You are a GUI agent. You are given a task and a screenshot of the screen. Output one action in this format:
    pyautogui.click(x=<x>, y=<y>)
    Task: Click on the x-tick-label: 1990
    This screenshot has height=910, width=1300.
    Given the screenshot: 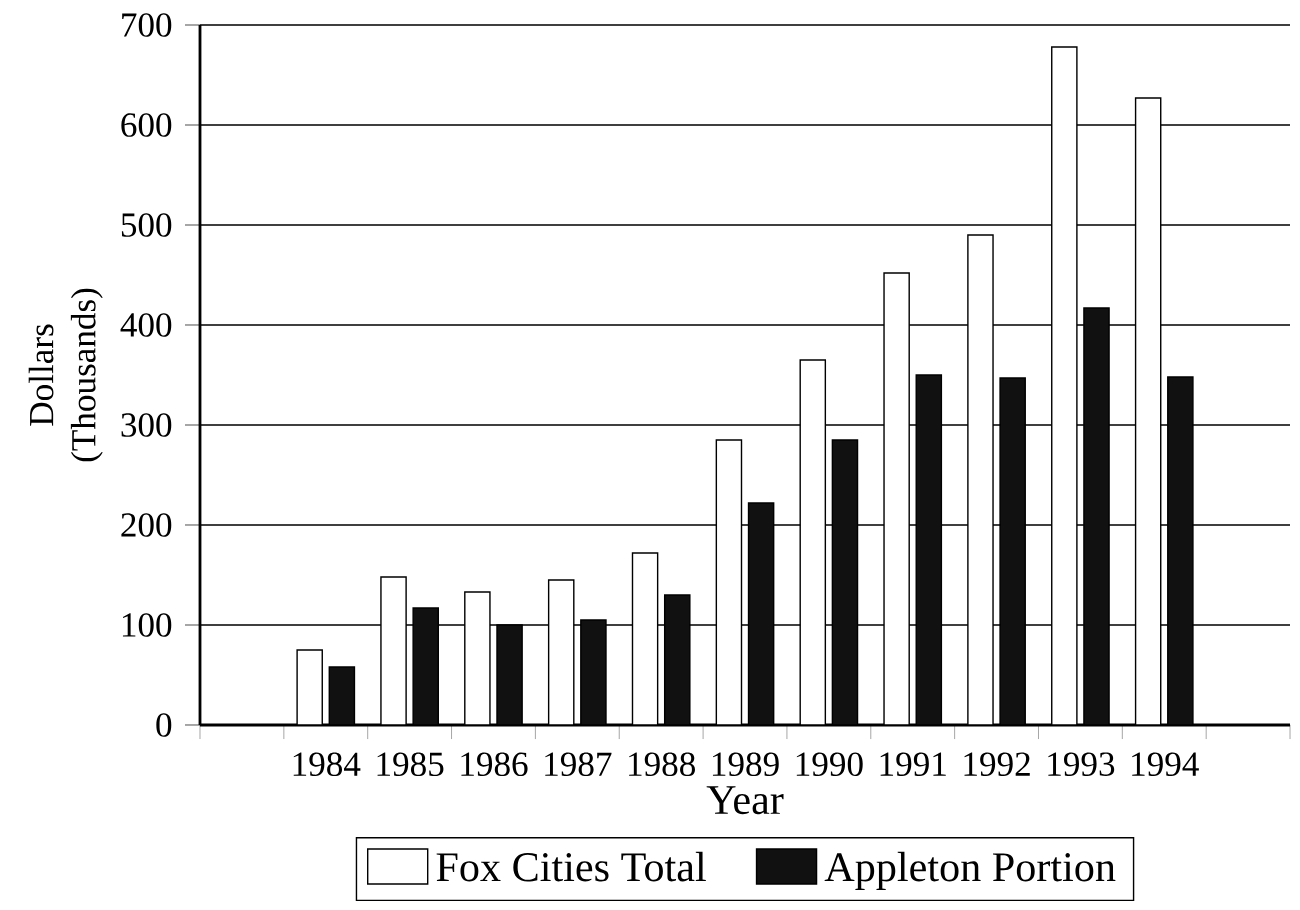 What is the action you would take?
    pyautogui.click(x=829, y=764)
    